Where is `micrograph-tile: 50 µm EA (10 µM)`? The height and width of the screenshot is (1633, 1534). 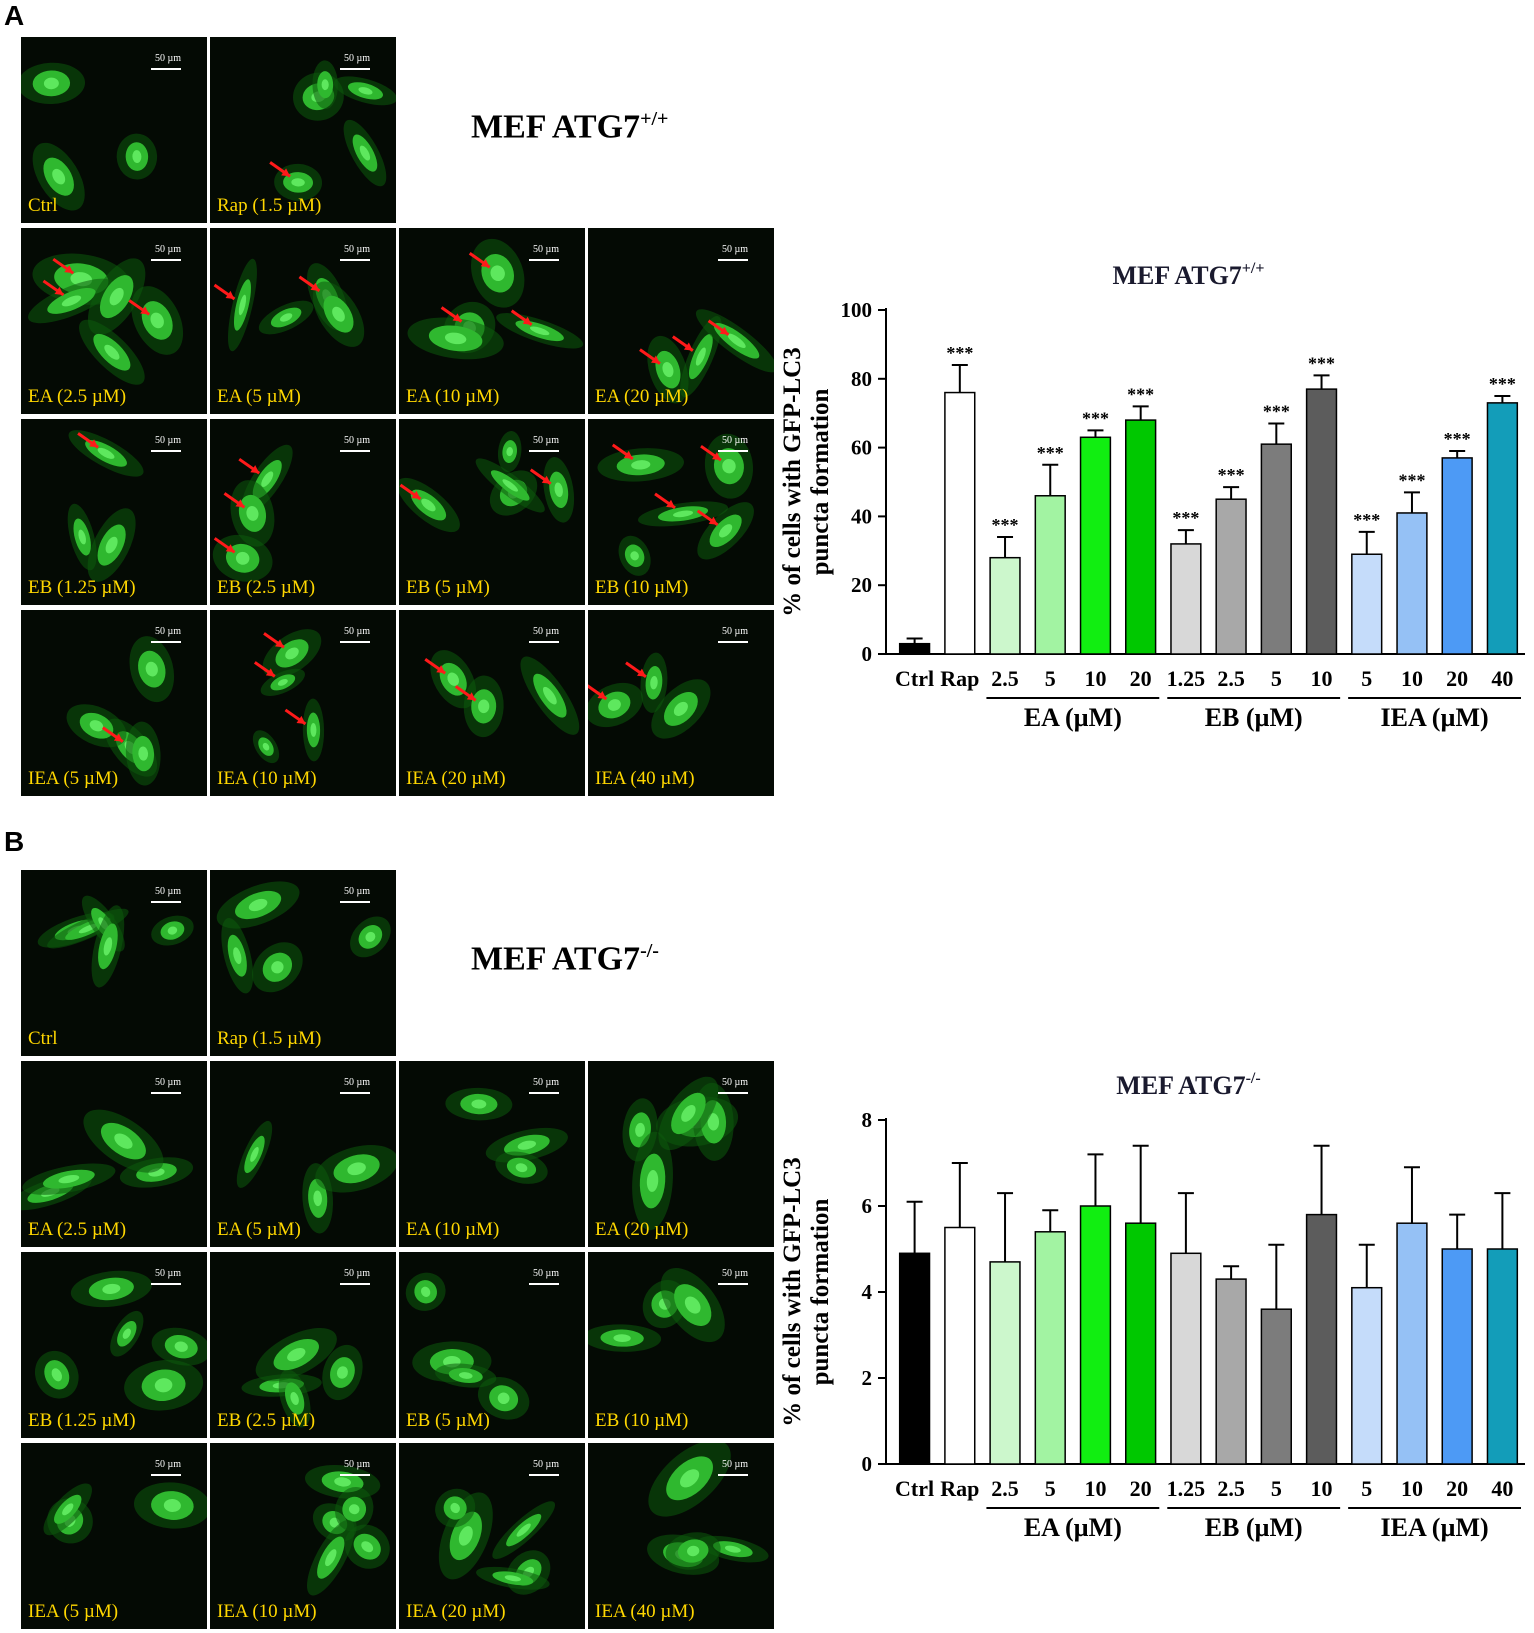 micrograph-tile: 50 µm EA (10 µM) is located at coordinates (492, 321).